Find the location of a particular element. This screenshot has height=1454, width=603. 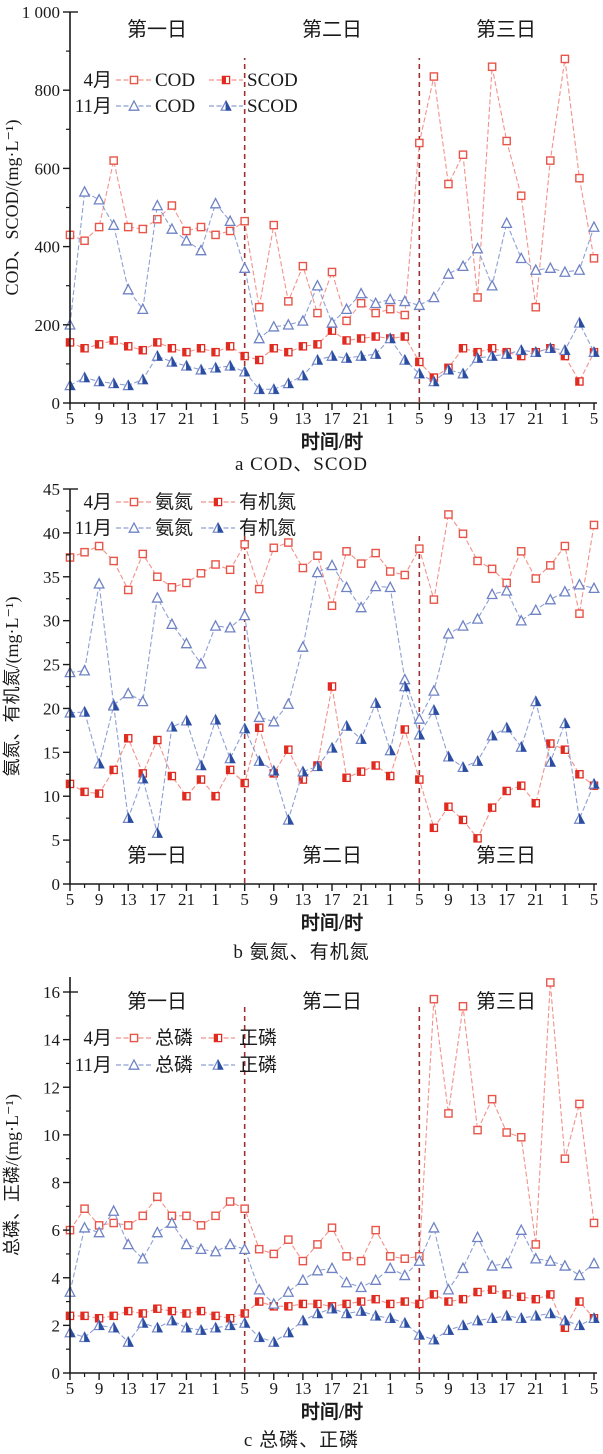

legend: 4月 COD SCOD 11月 COD SCOD is located at coordinates (186, 93).